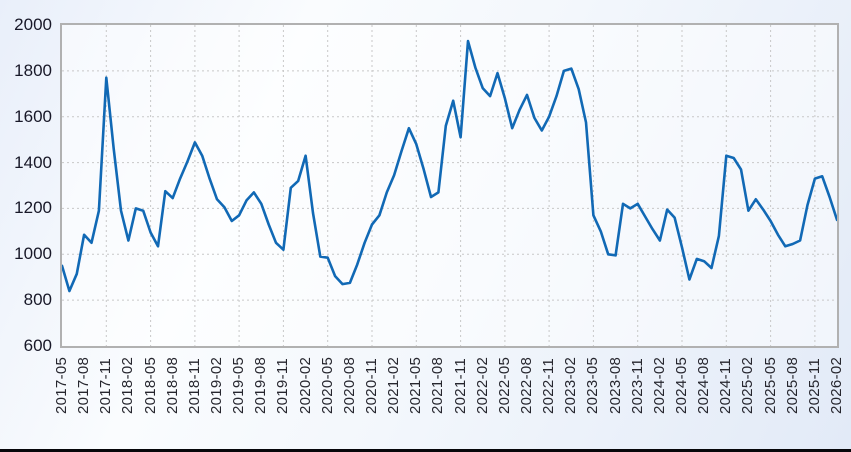 This screenshot has width=851, height=452. I want to click on x-tick-label: 2022-02, so click(482, 385).